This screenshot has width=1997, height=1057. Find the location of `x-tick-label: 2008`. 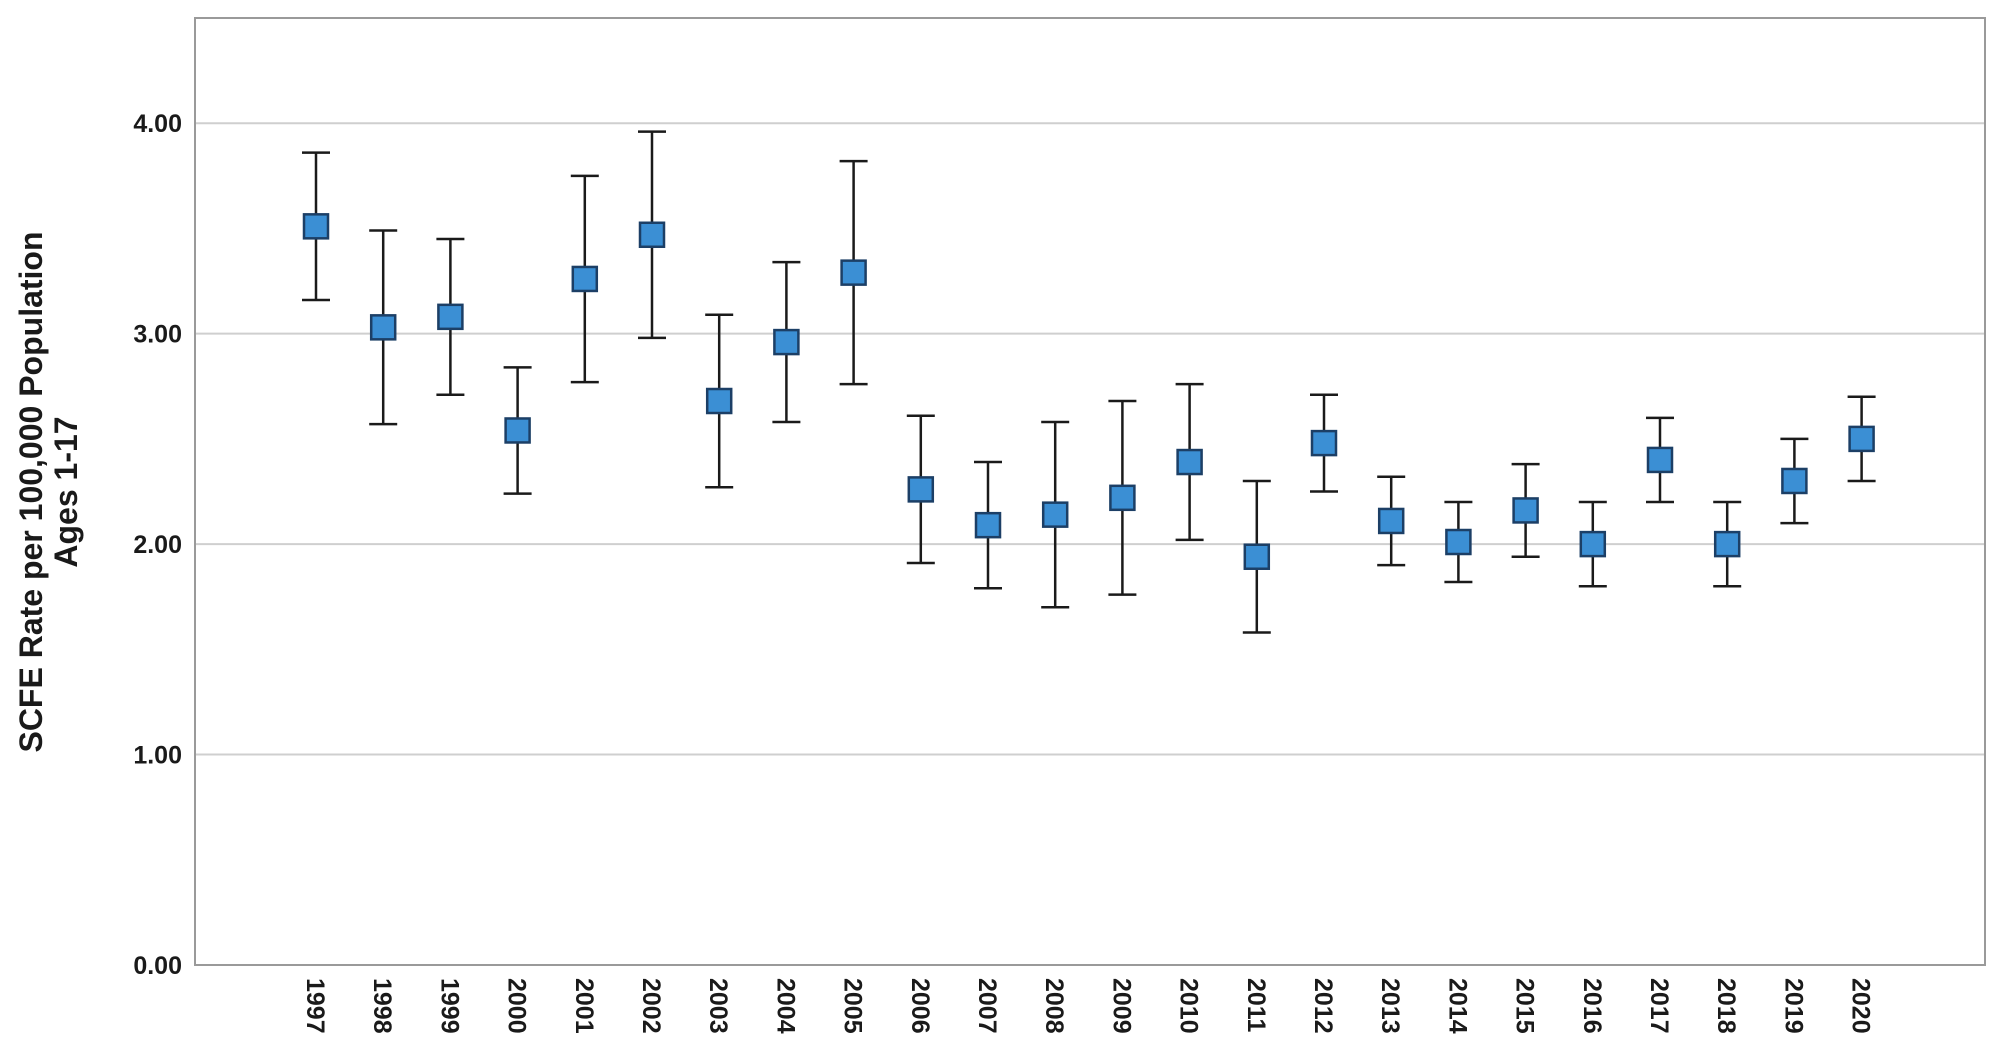

x-tick-label: 2008 is located at coordinates (1054, 1006).